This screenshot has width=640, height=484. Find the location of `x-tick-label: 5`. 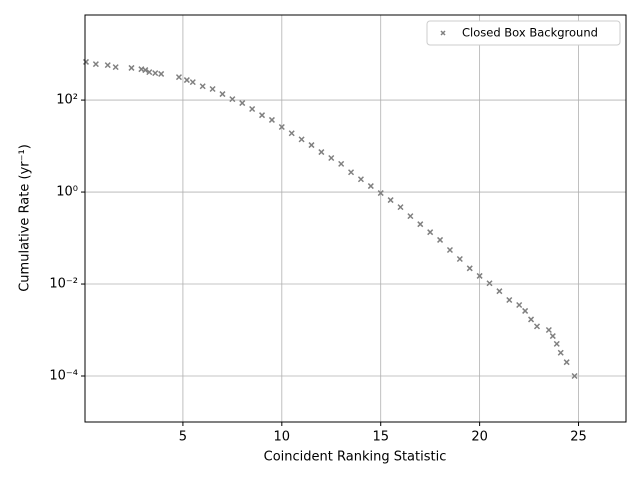

x-tick-label: 5 is located at coordinates (183, 437).